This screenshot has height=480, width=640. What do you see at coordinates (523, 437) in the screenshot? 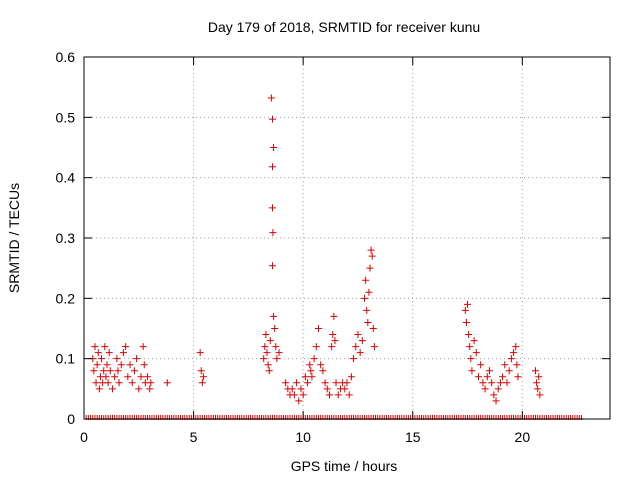
I see `x-tick-label: 20` at bounding box center [523, 437].